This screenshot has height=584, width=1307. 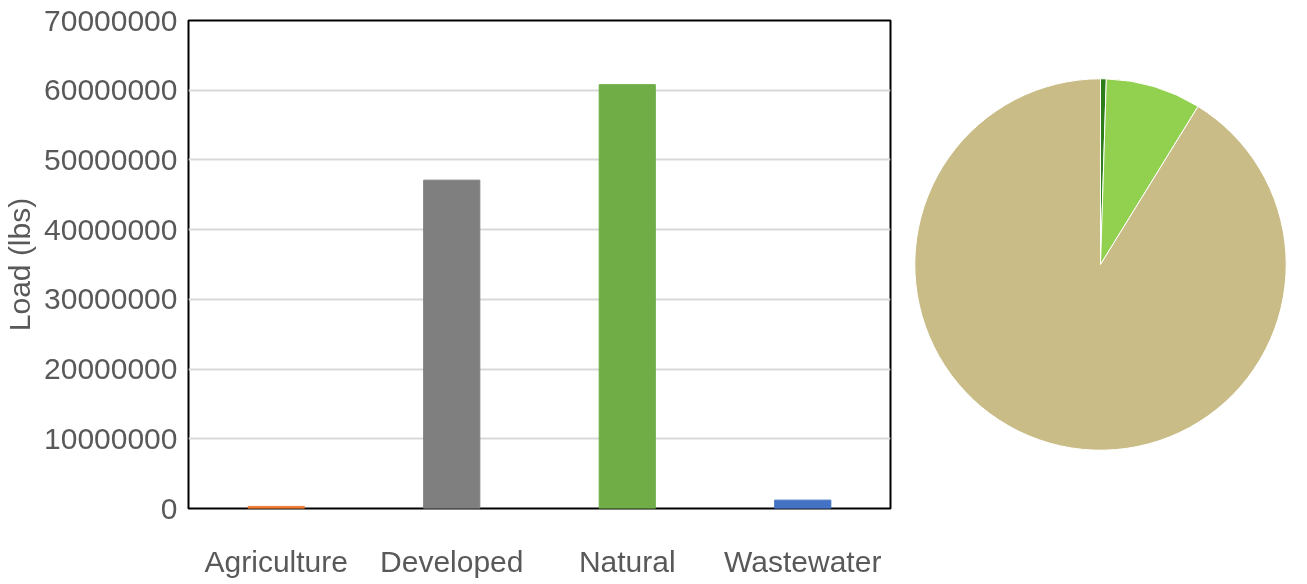 What do you see at coordinates (169, 508) in the screenshot?
I see `y-tick-label: 0` at bounding box center [169, 508].